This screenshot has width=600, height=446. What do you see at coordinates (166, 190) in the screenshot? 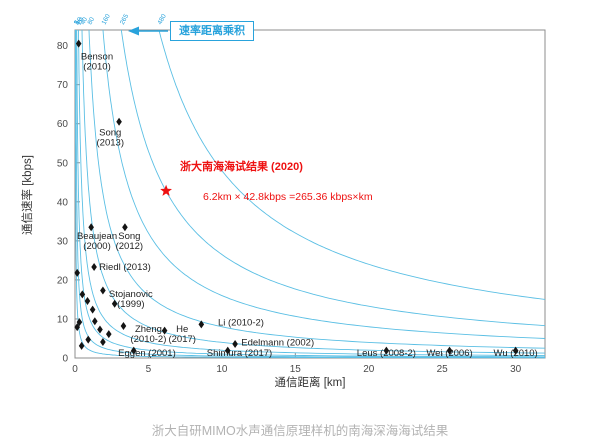
I see `highlight-star-marker` at bounding box center [166, 190].